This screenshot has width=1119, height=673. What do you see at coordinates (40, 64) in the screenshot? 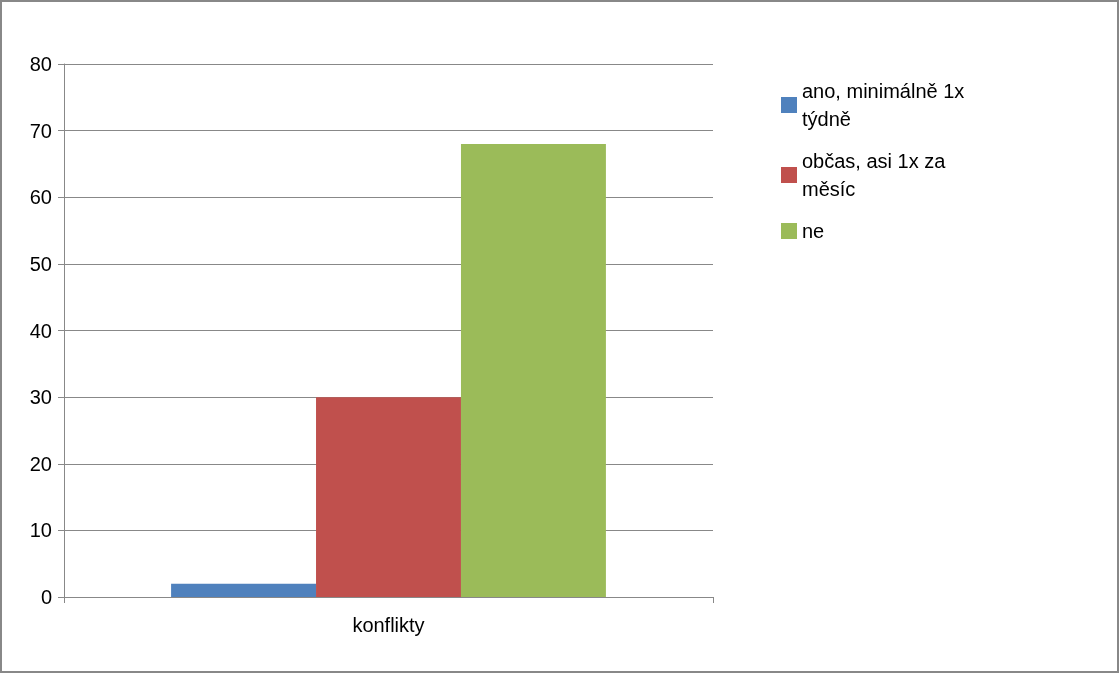
I see `y-tick-label: 80` at bounding box center [40, 64].